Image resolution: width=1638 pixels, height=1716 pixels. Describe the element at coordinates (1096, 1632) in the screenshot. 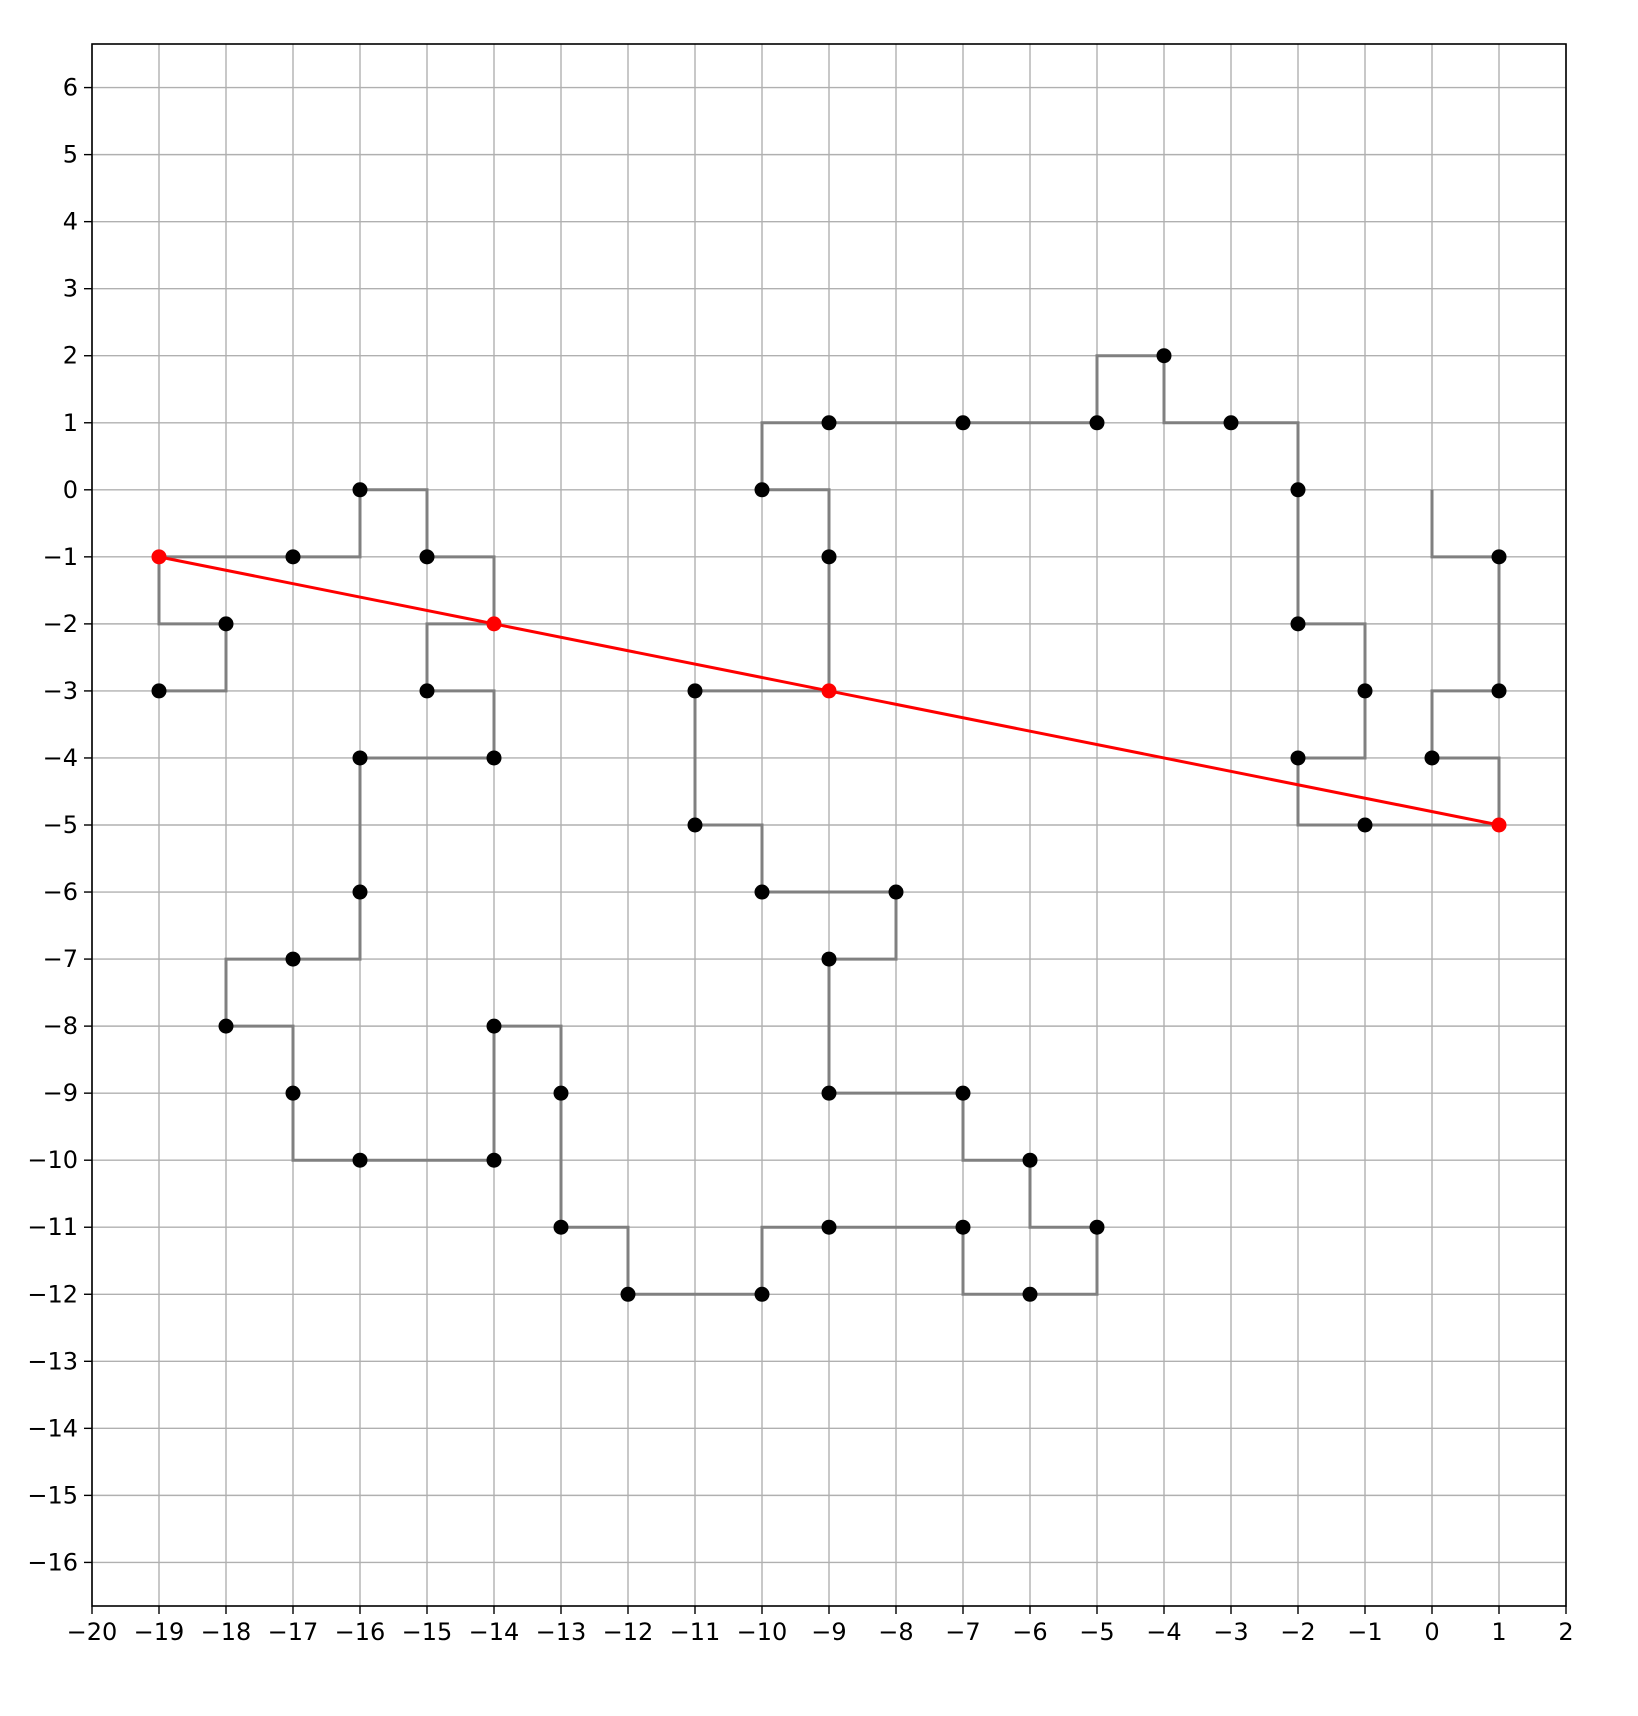

I see `x-tick-label: −5` at that location.